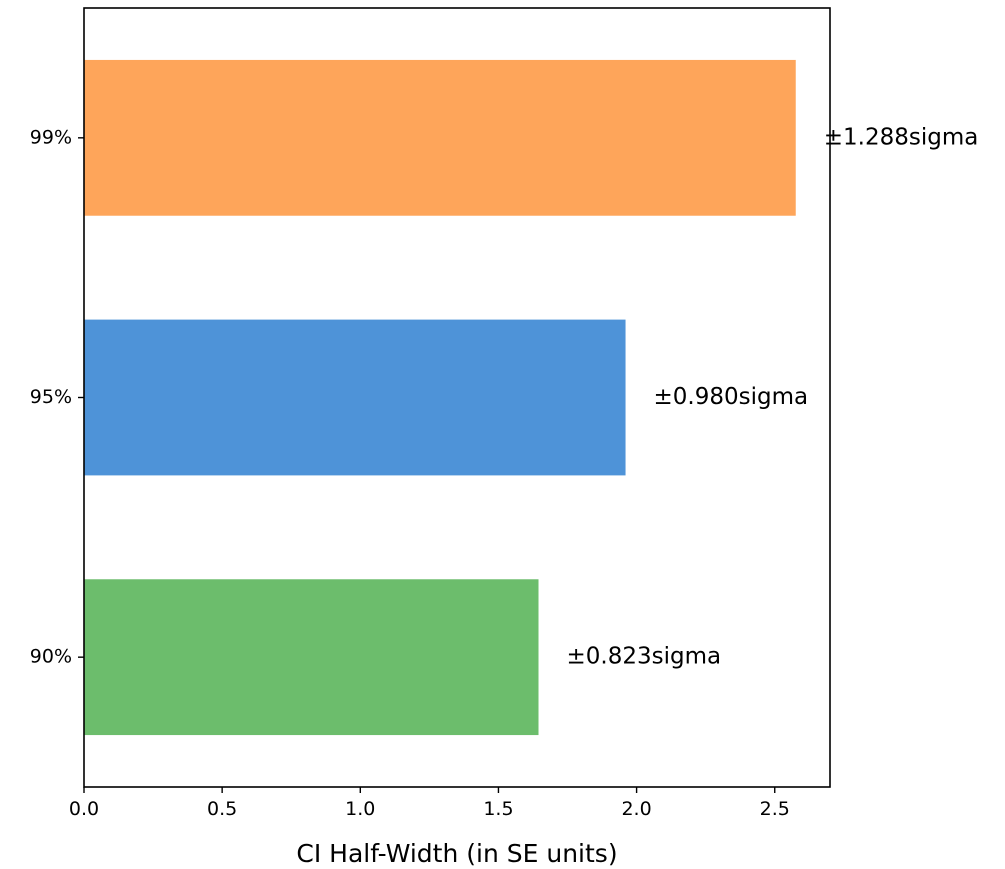 This screenshot has width=1005, height=869. I want to click on bar-value-label: ±0.823sigma, so click(644, 657).